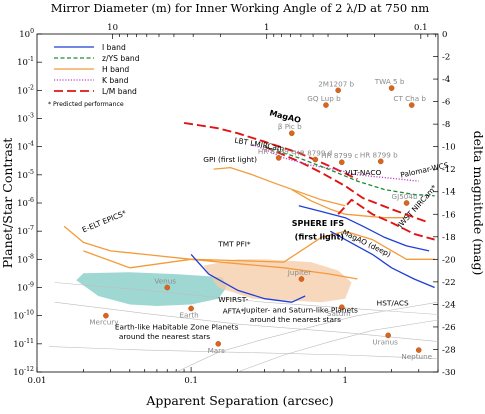 This screenshot has height=414, width=485. Describe the element at coordinates (191, 381) in the screenshot. I see `x-tick-label: 0.1` at that location.